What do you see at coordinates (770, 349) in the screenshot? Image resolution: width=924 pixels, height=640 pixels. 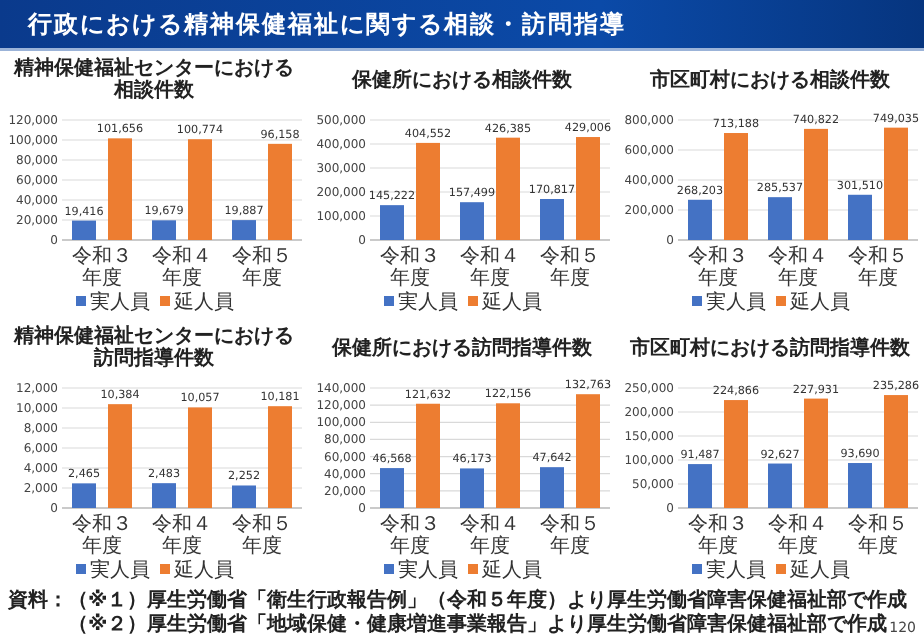 I see `title: 市区町村における訪問指導件数` at bounding box center [770, 349].